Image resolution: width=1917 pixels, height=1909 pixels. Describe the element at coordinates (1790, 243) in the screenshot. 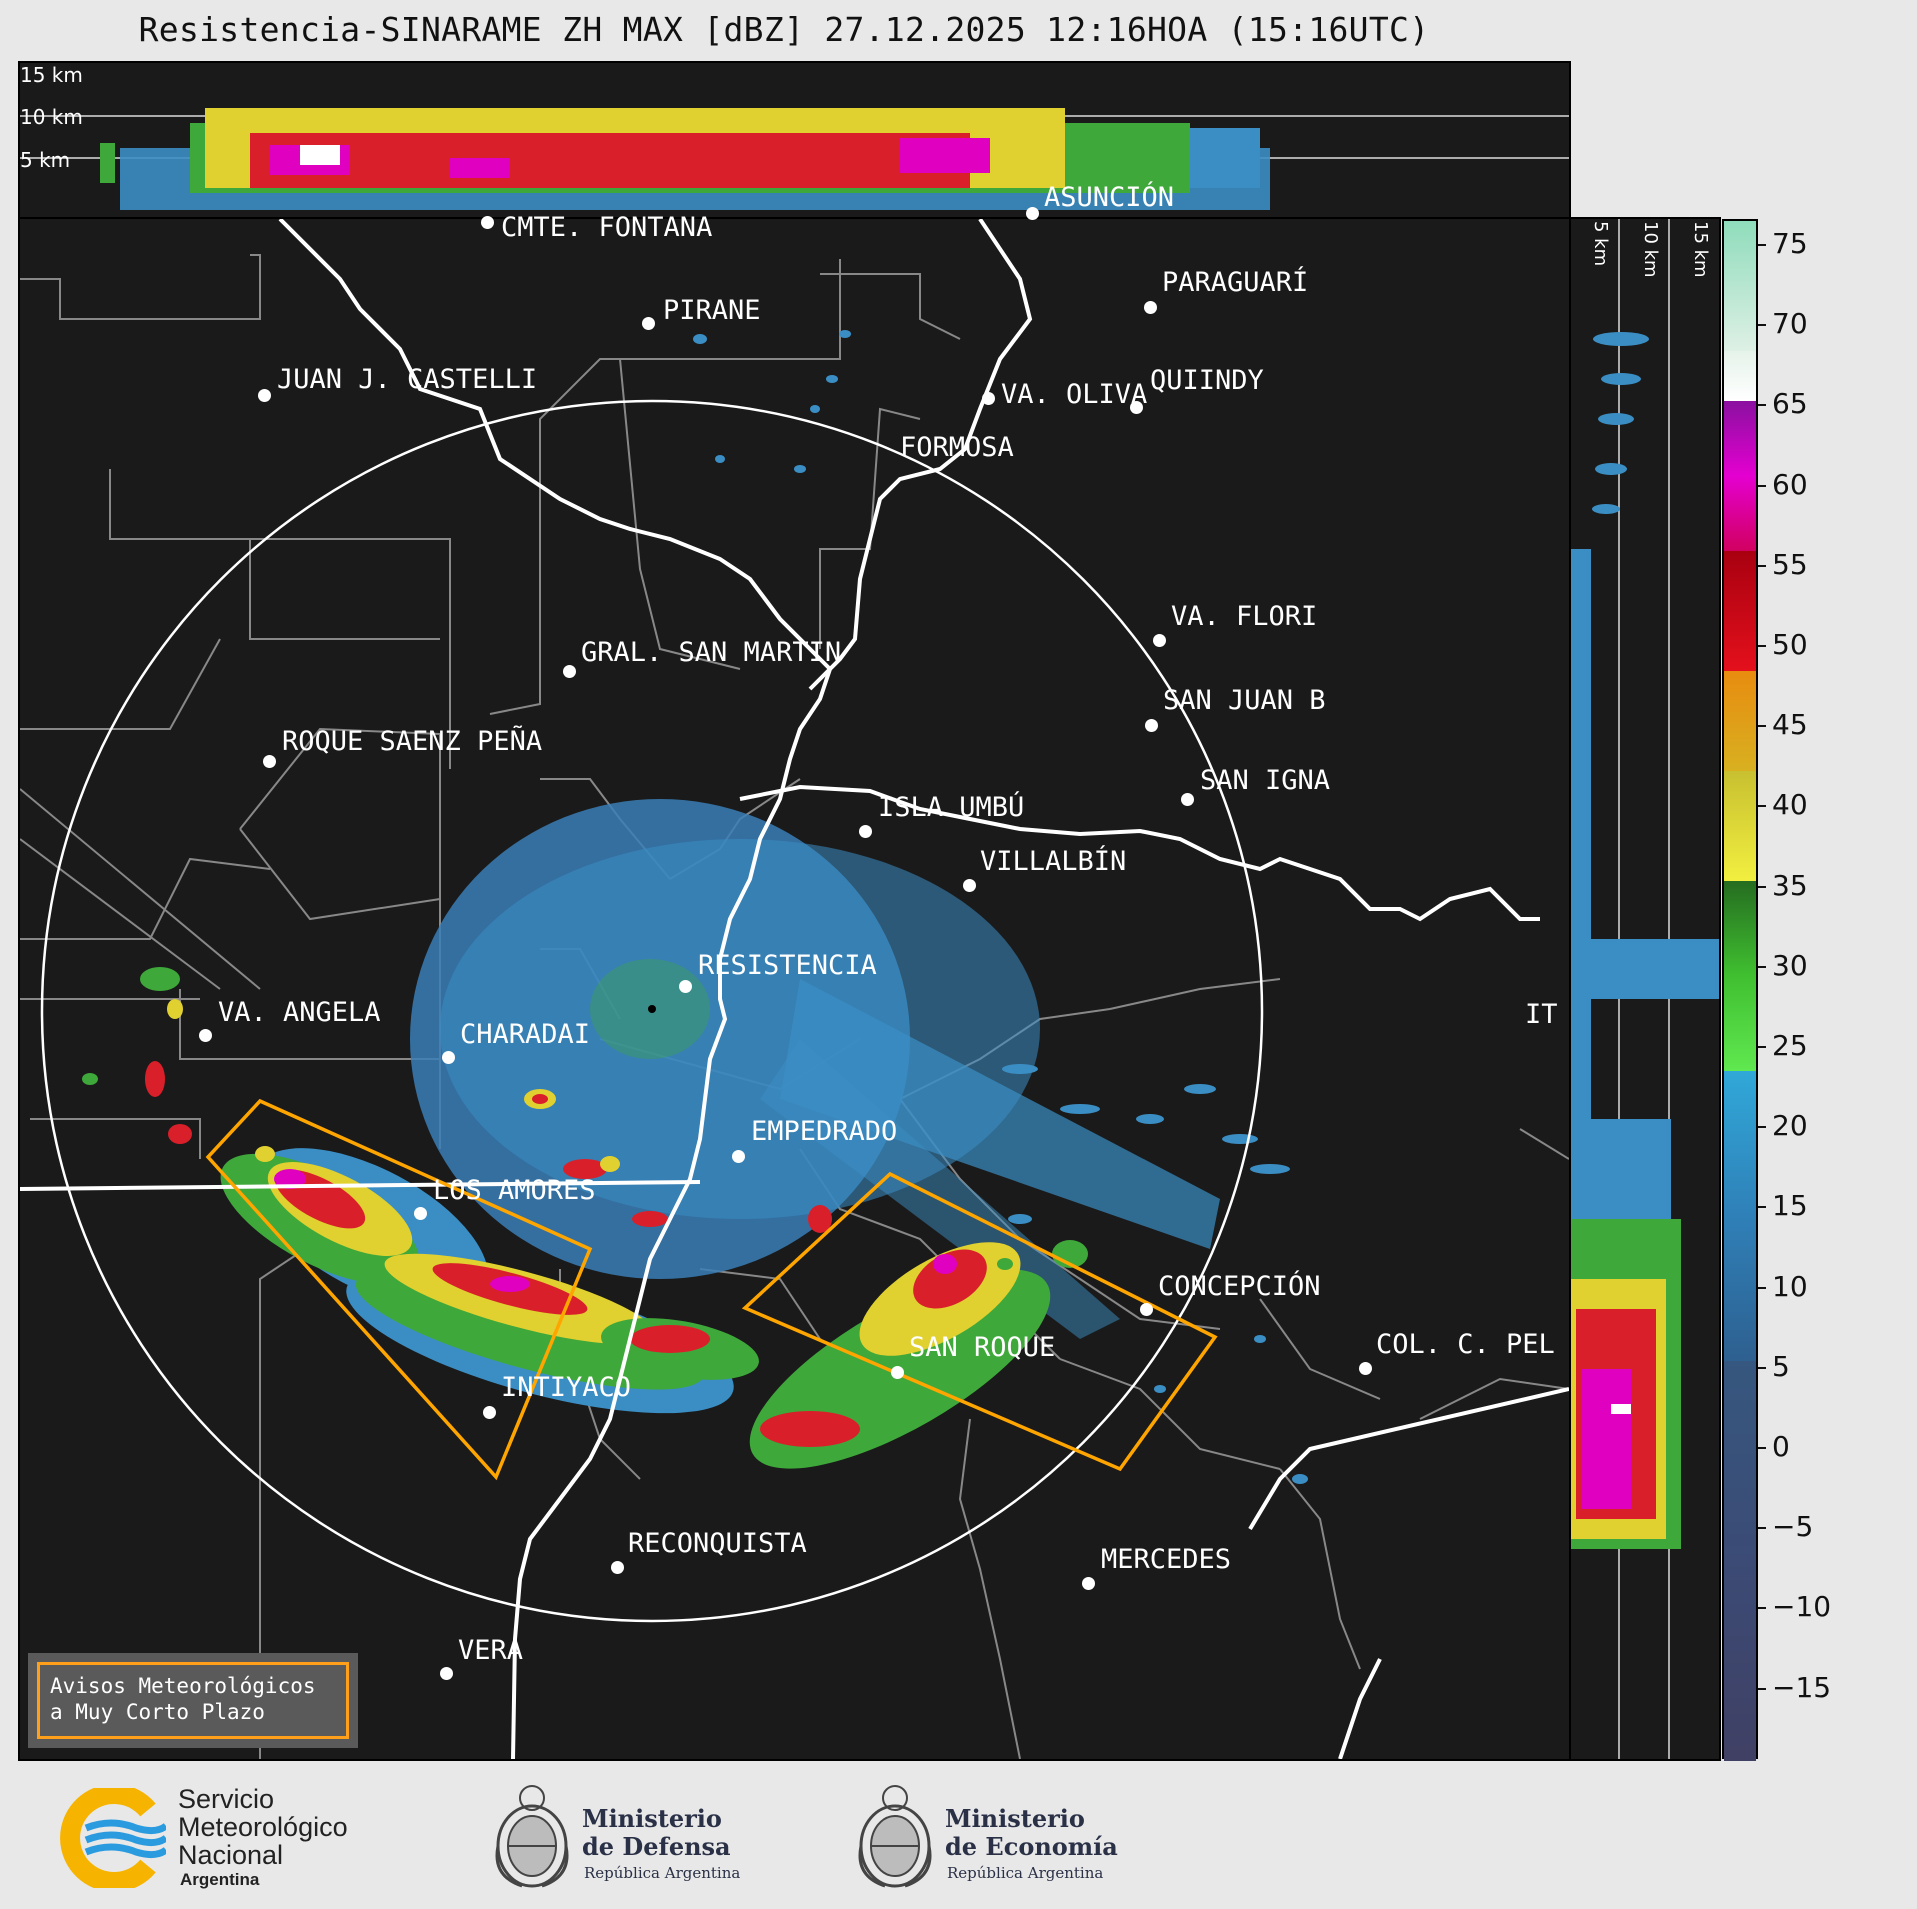

I see `colorbar-label: 75` at that location.